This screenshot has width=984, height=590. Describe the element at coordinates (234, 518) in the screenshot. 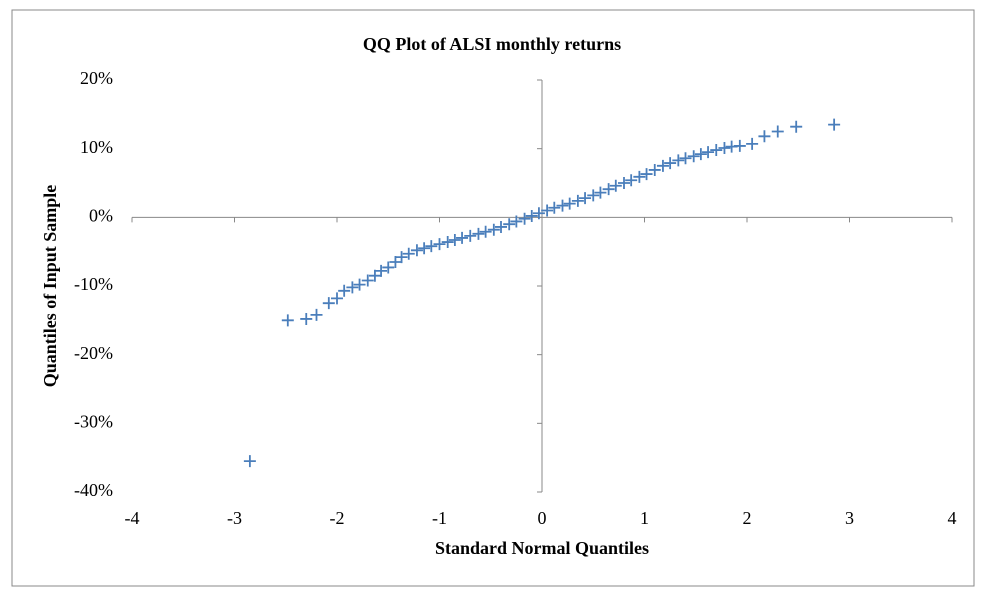

I see `x-tick-label: -3` at that location.